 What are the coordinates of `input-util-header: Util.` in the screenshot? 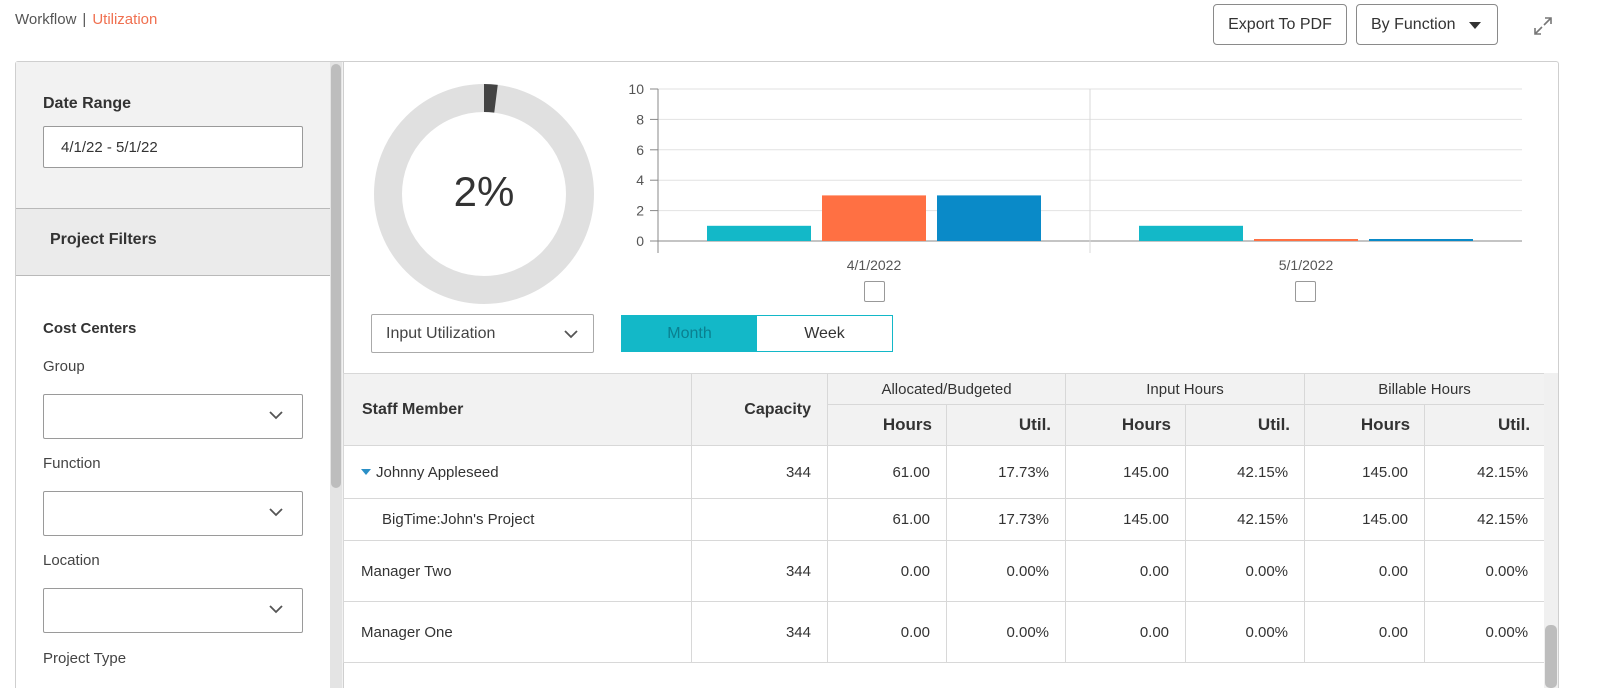 It's located at (1245, 425).